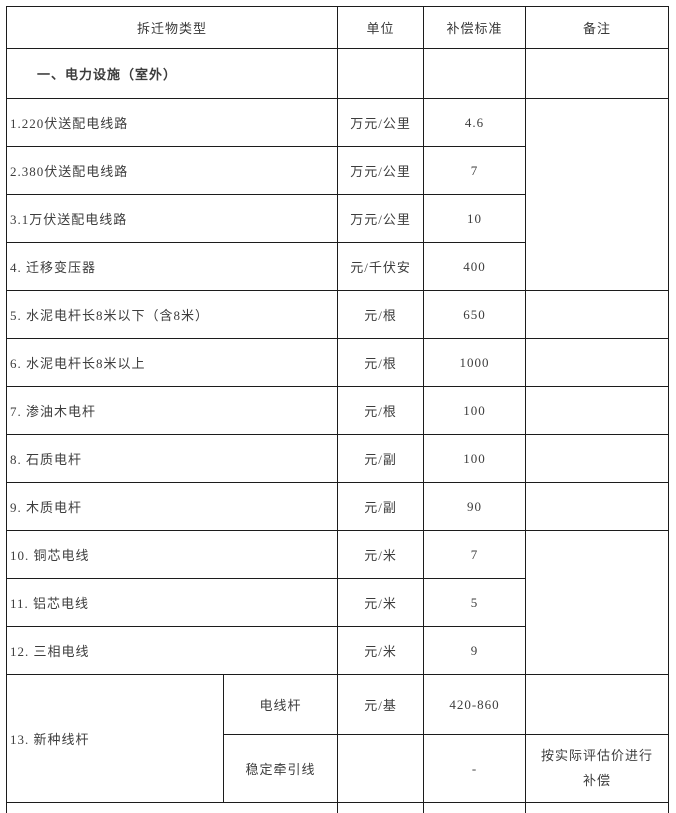 This screenshot has width=676, height=813. What do you see at coordinates (172, 73) in the screenshot?
I see `section-title: 一、电力设施（室外）` at bounding box center [172, 73].